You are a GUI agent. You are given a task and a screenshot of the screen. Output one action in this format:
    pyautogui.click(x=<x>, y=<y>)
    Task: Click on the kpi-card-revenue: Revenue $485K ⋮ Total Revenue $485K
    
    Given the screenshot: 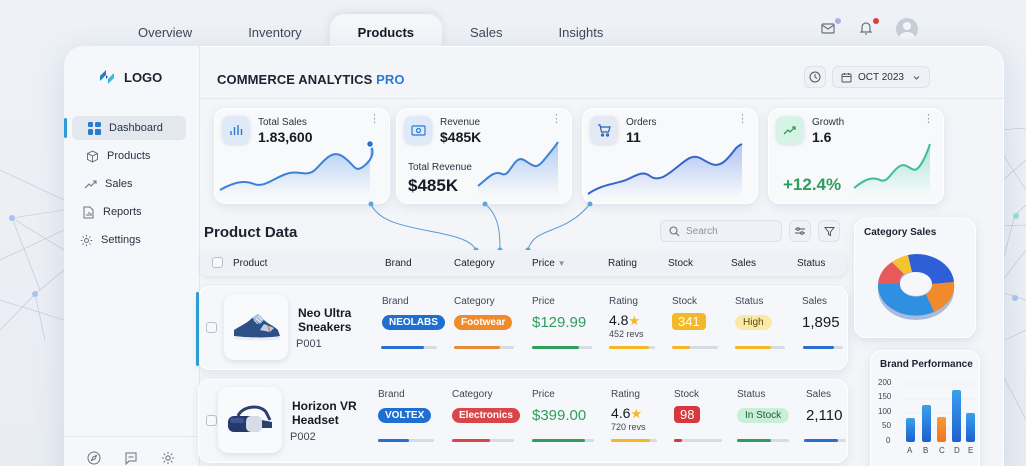 What is the action you would take?
    pyautogui.click(x=484, y=156)
    